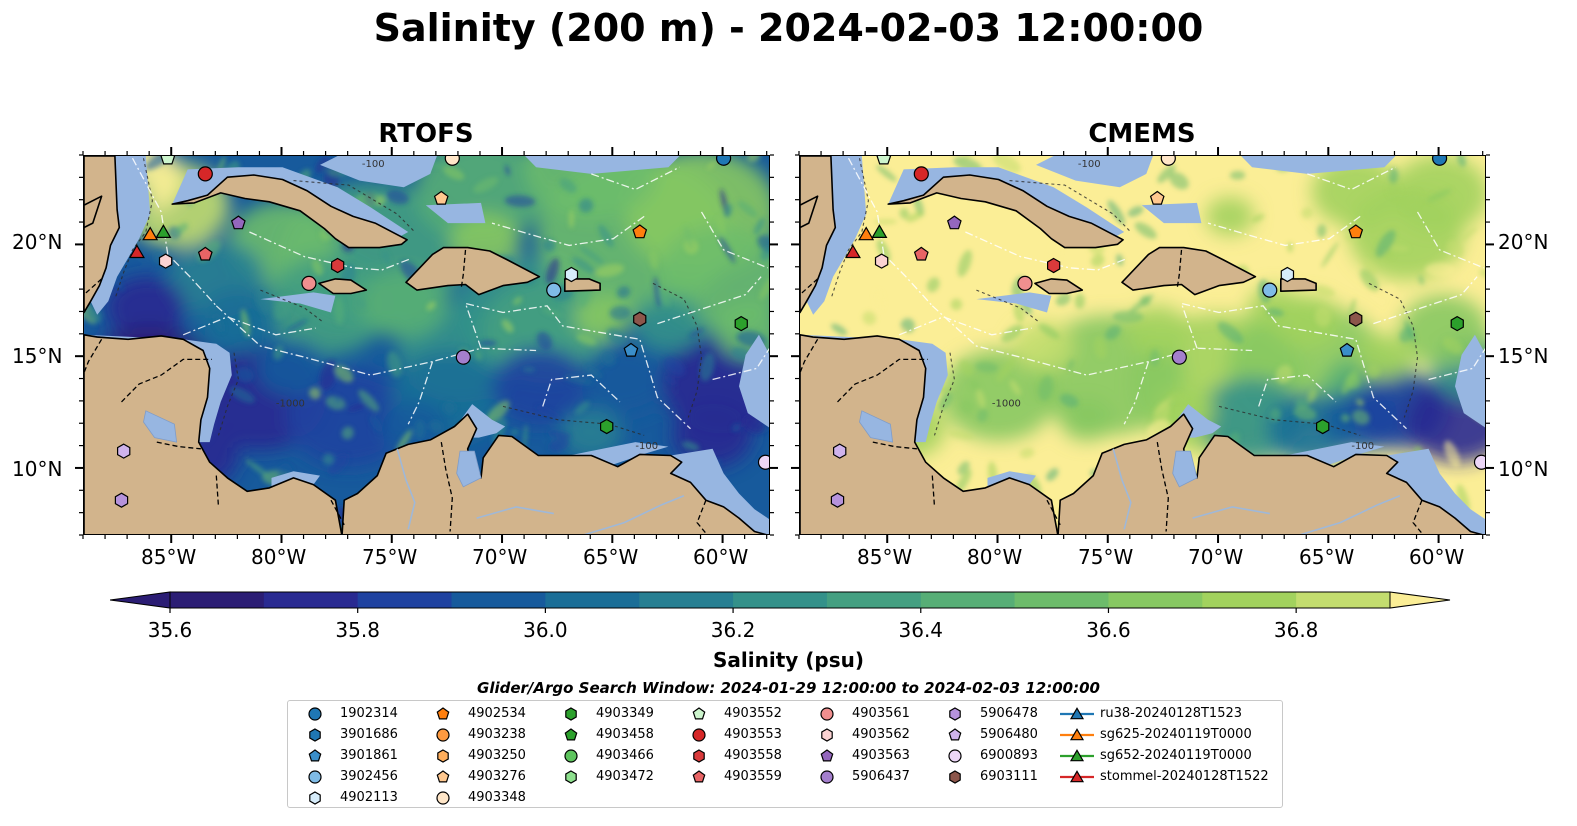 The width and height of the screenshot is (1577, 826). Describe the element at coordinates (170, 630) in the screenshot. I see `colorbar-tick-label: 35.6` at that location.